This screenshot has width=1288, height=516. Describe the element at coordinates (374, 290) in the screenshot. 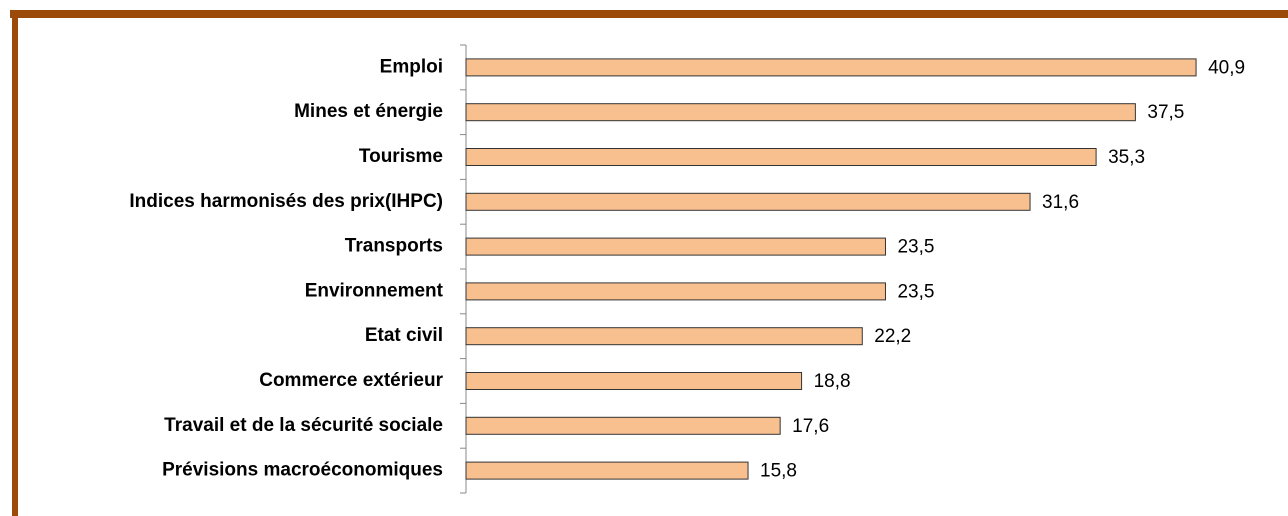

I see `category-label: Environnement` at that location.